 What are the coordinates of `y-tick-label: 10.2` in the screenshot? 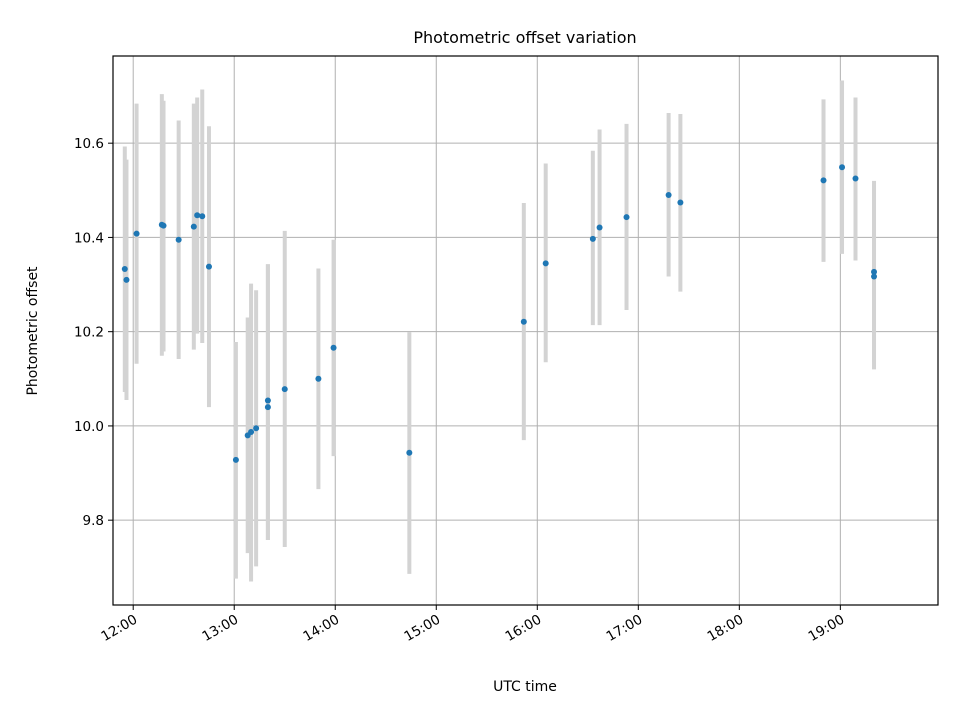 It's located at (89, 333).